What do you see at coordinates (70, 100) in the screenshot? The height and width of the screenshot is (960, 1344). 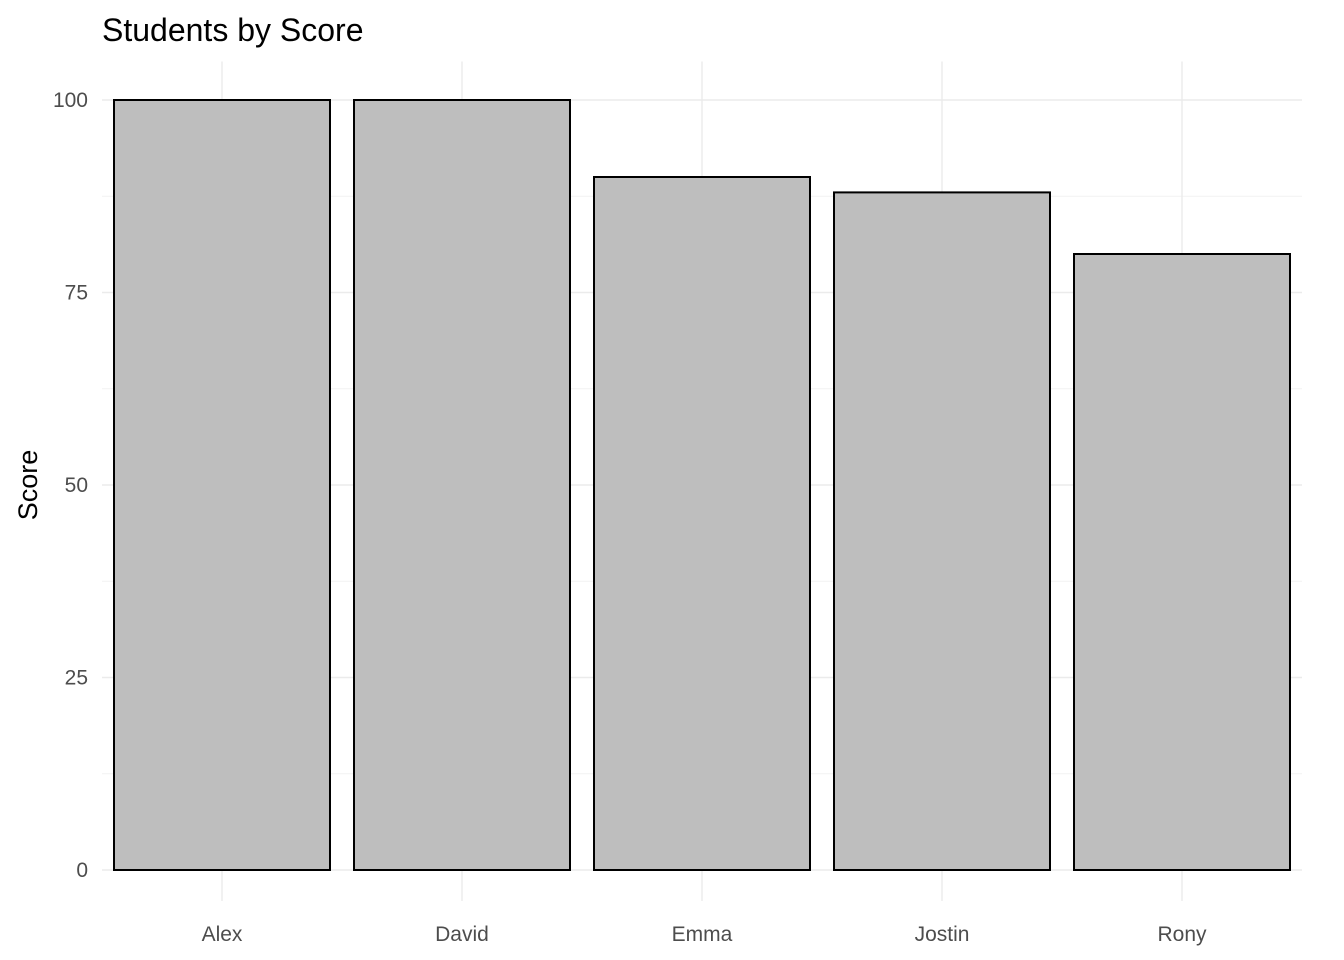 I see `y-tick-label: 100` at bounding box center [70, 100].